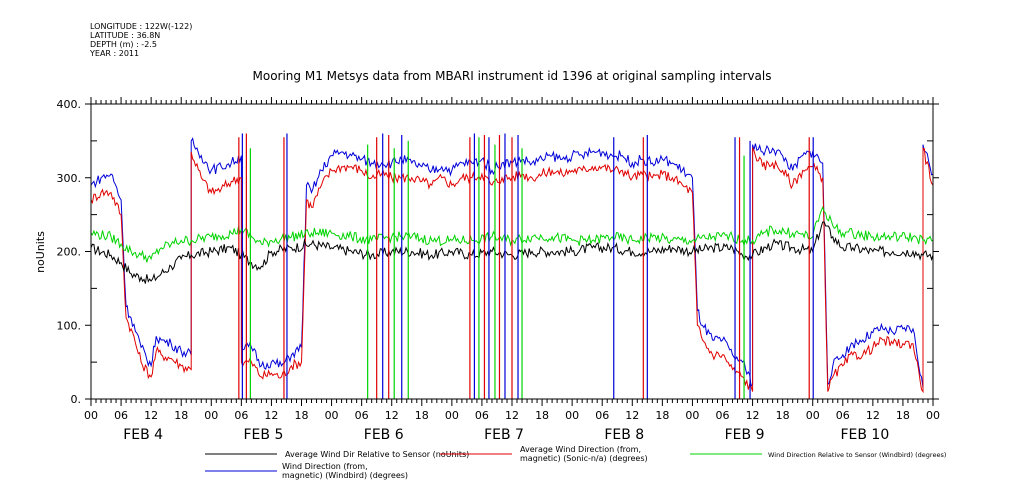  What do you see at coordinates (504, 435) in the screenshot?
I see `day-label: FEB 7` at bounding box center [504, 435].